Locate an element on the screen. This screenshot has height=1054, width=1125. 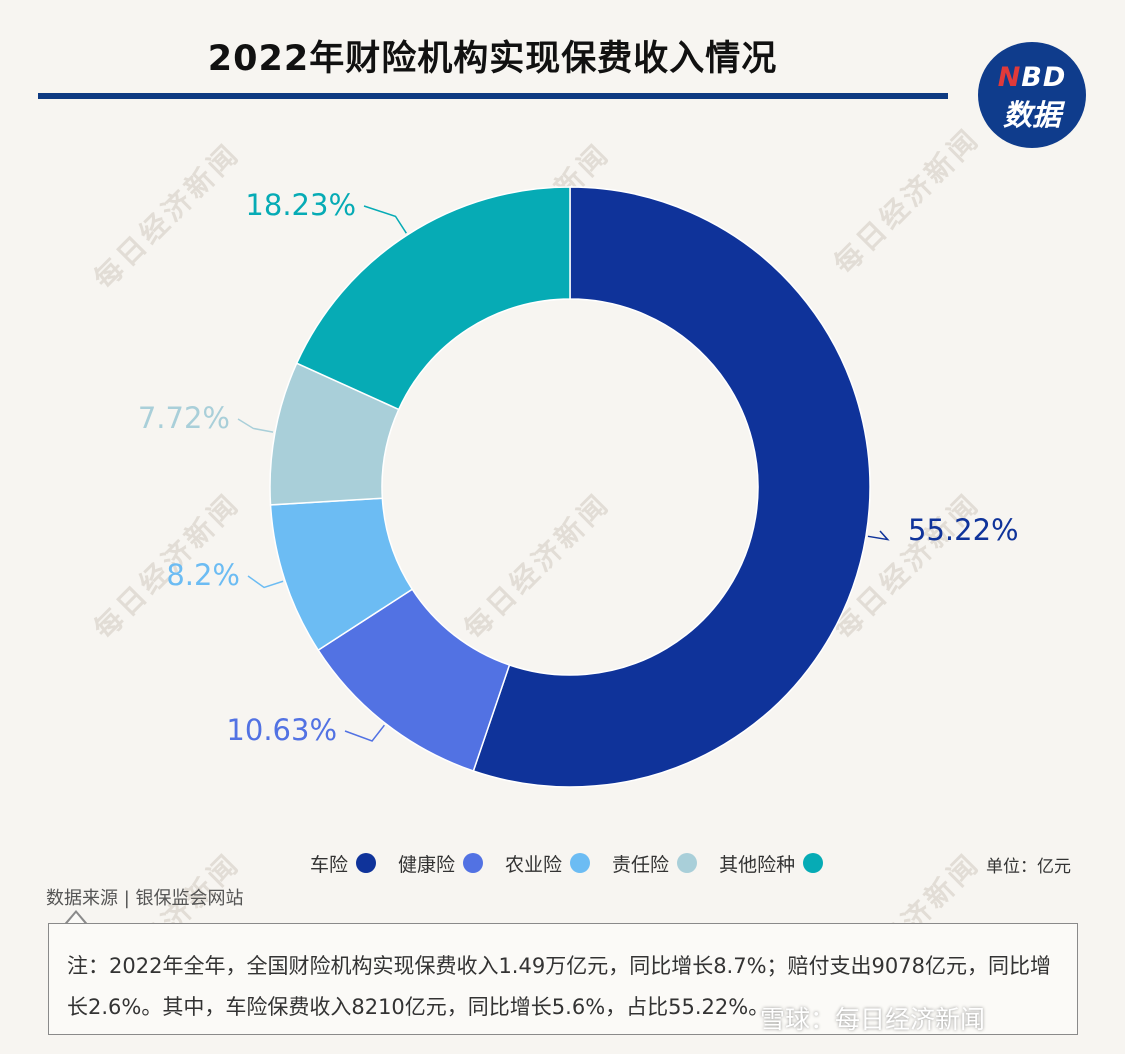
footer-watermark: 雪球：每日经济新闻 is located at coordinates (873, 1019).